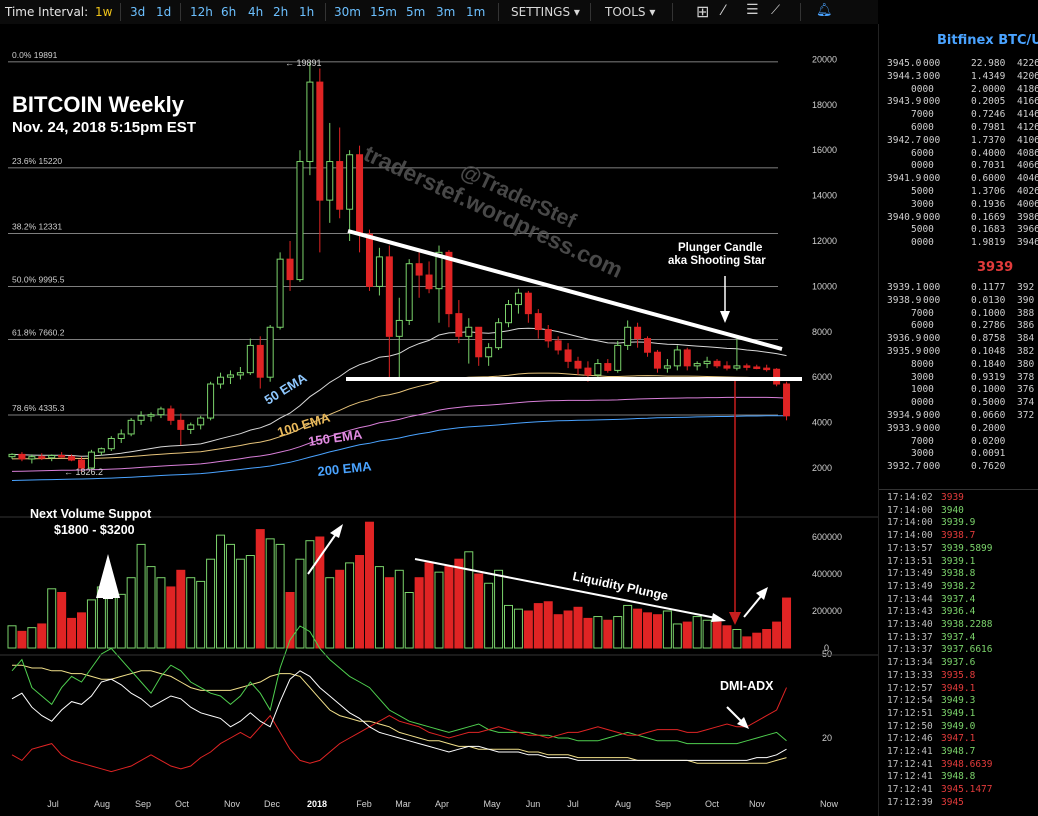 The image size is (1038, 816). I want to click on timeframe-1d: 1d, so click(164, 12).